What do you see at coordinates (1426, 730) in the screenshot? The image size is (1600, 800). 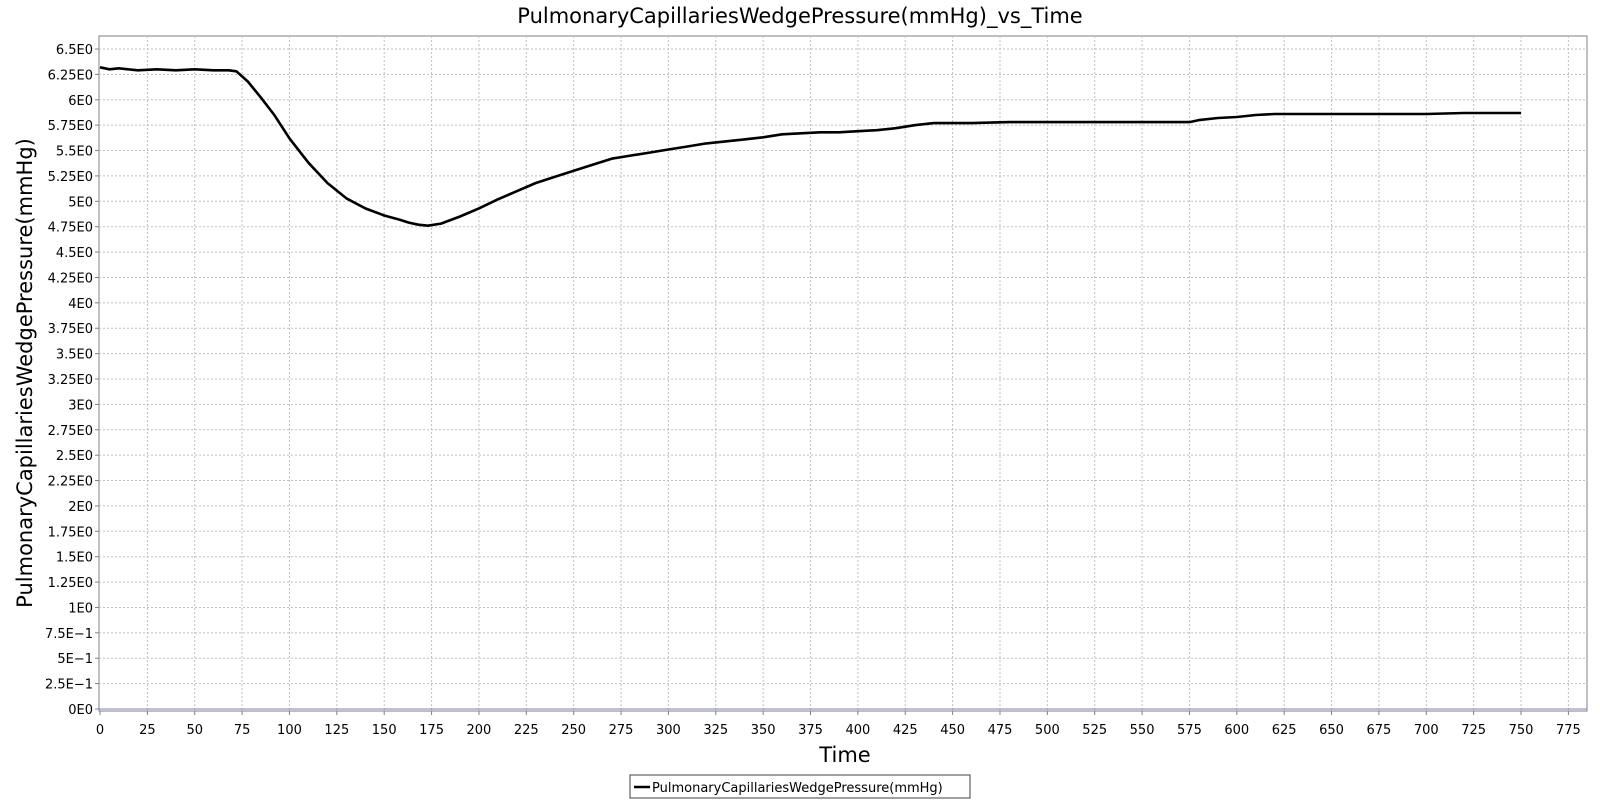 I see `x-tick-label: 700` at bounding box center [1426, 730].